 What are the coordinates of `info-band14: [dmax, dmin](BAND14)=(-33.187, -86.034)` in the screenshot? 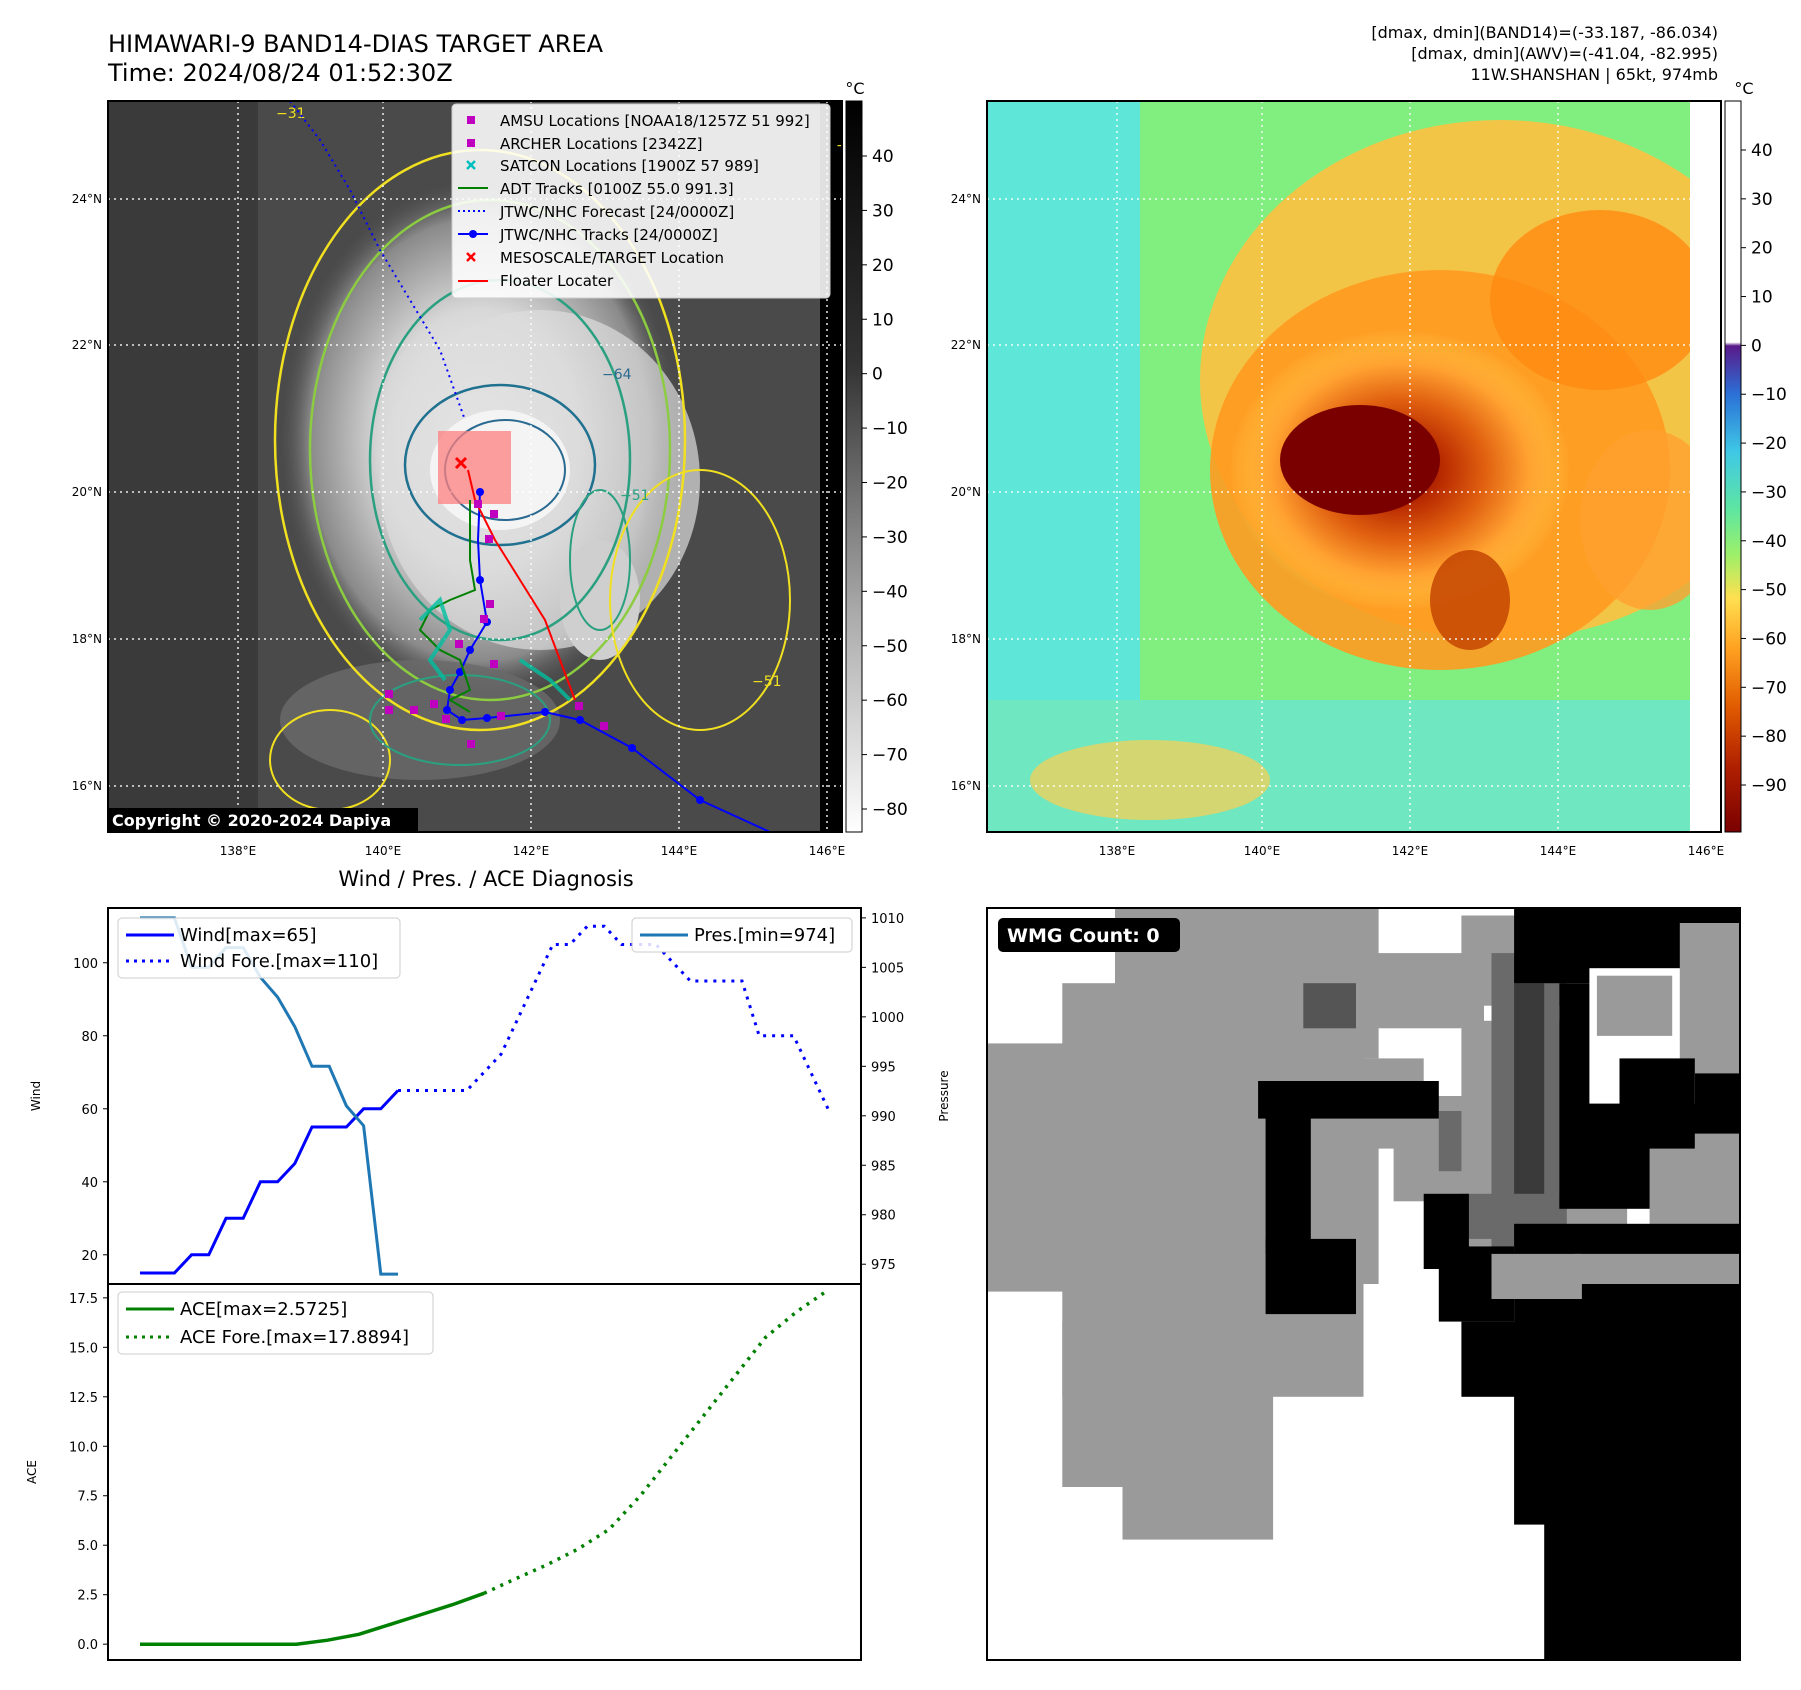 It's located at (1544, 32).